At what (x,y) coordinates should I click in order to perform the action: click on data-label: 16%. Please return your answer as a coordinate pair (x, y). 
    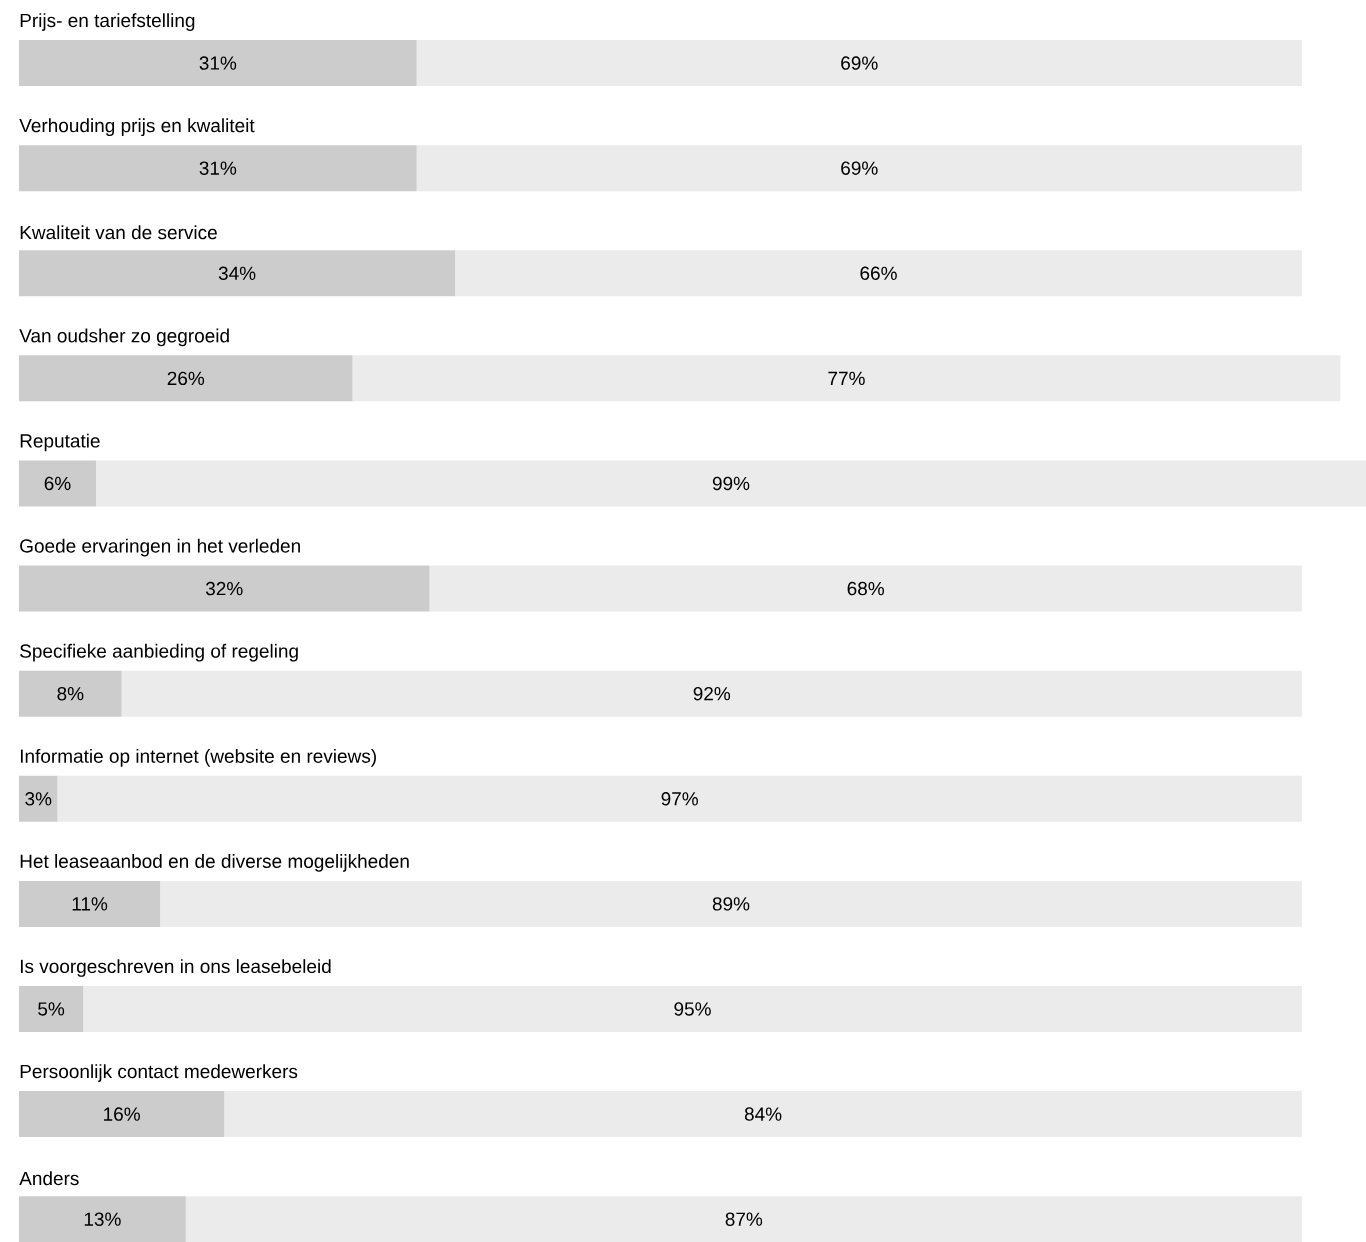
    Looking at the image, I should click on (122, 1114).